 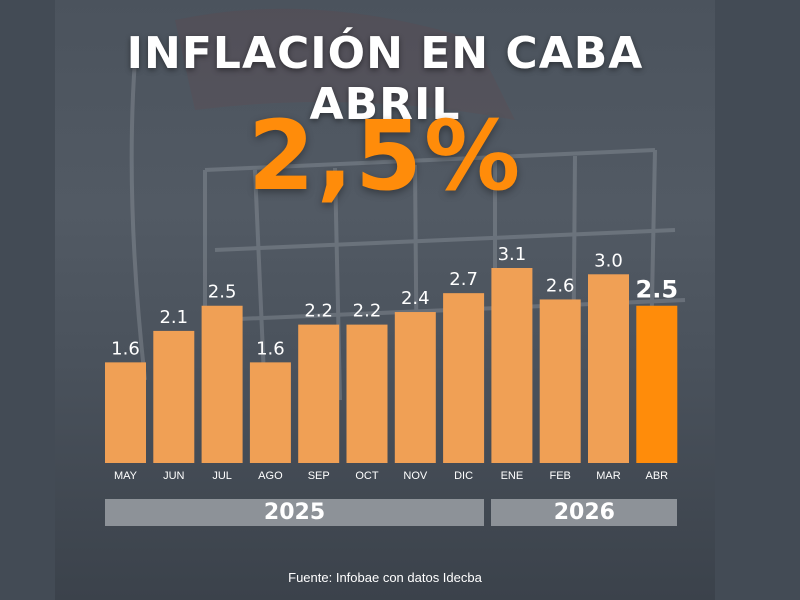 What do you see at coordinates (464, 378) in the screenshot?
I see `bar-dic` at bounding box center [464, 378].